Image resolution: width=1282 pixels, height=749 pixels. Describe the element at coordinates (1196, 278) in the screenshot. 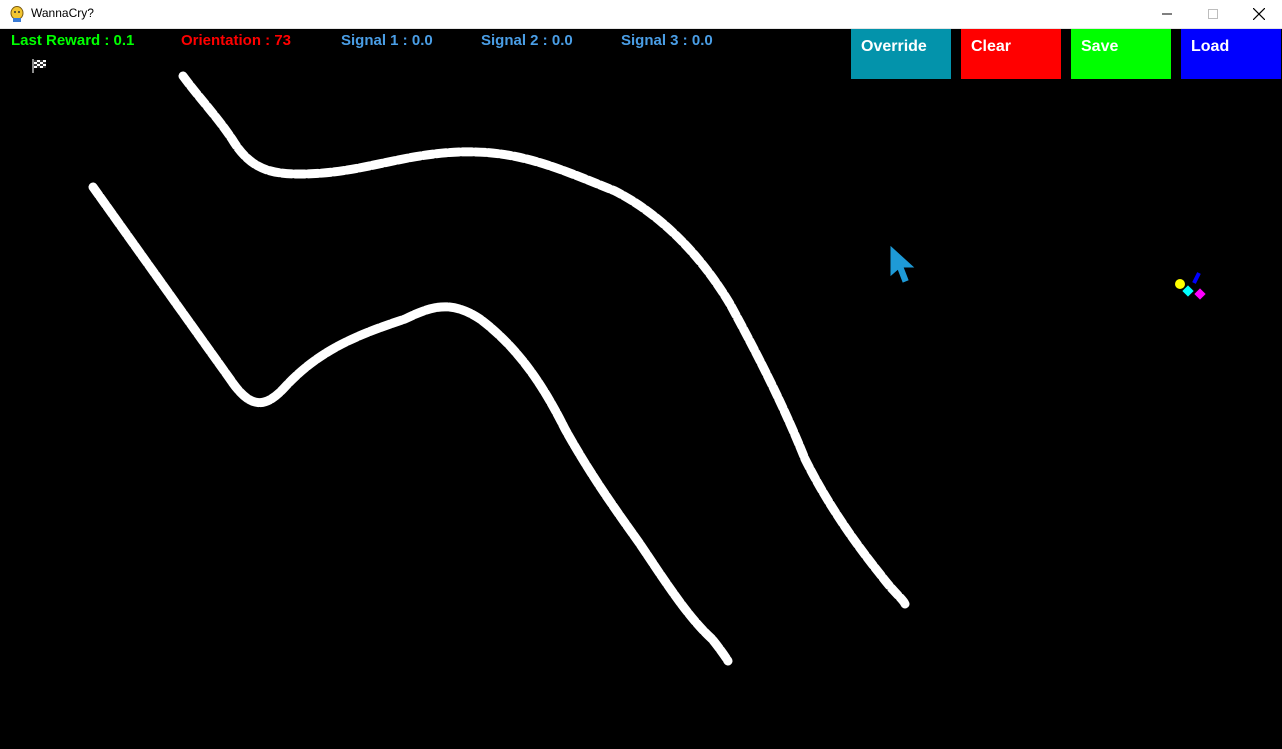

I see `car-body` at that location.